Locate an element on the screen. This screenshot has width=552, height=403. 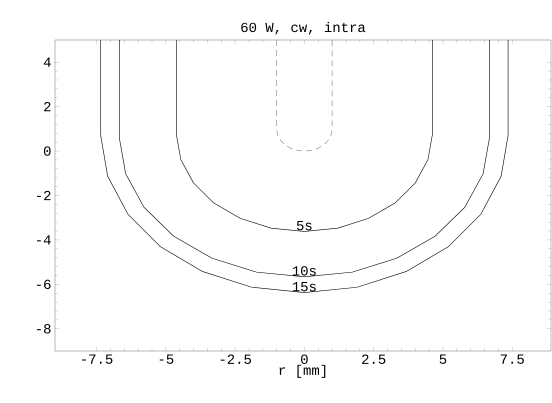
y-tick-label: 4 is located at coordinates (47, 62).